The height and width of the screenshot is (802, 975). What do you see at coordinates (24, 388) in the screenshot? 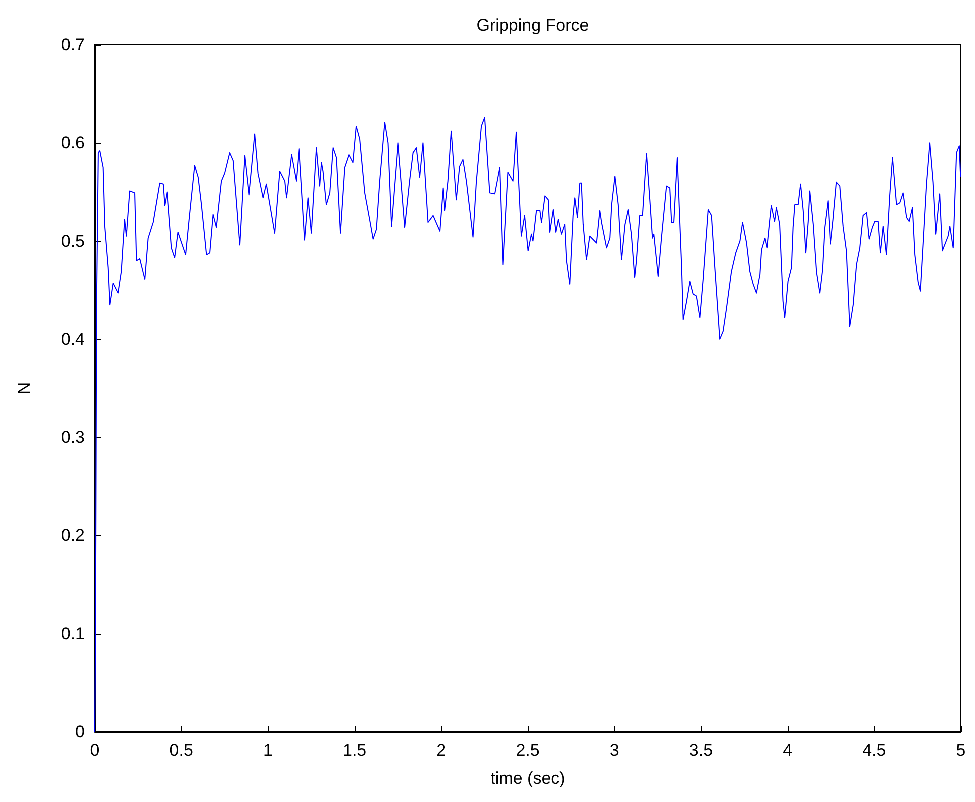
I see `y-axis-title: N` at bounding box center [24, 388].